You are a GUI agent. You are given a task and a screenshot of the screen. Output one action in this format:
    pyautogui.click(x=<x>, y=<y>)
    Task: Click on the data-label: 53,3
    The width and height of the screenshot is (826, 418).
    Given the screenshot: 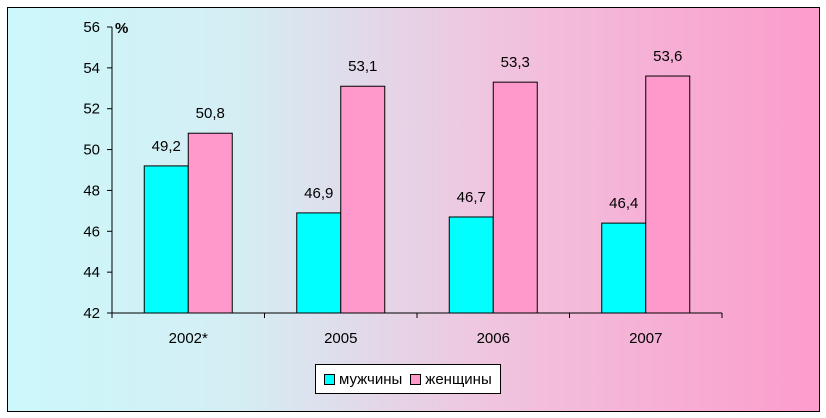 What is the action you would take?
    pyautogui.click(x=515, y=62)
    